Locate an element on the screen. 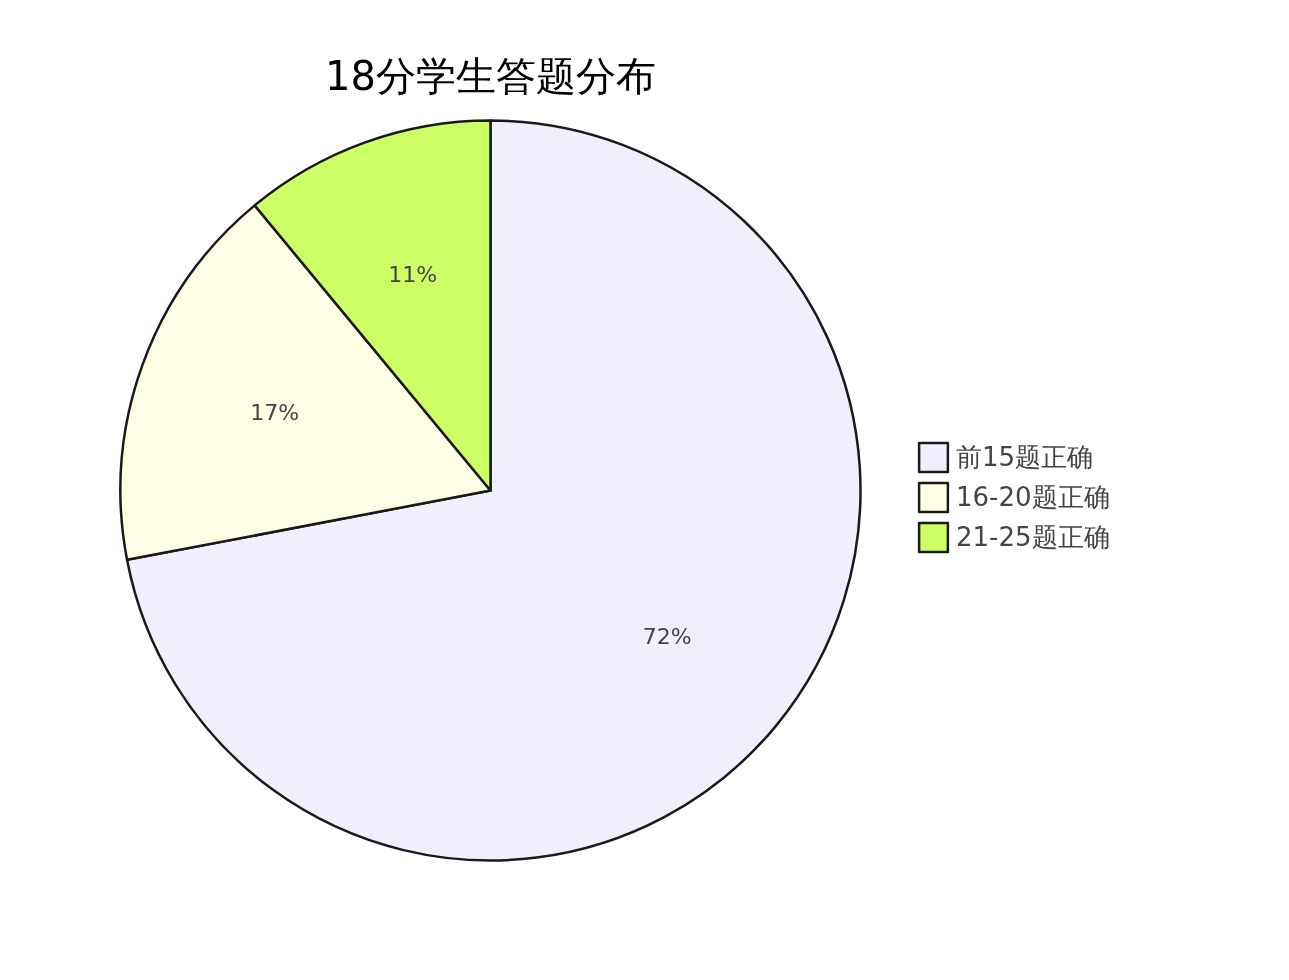 The height and width of the screenshot is (980, 1289). legend-label: 前15题正确 is located at coordinates (1025, 457).